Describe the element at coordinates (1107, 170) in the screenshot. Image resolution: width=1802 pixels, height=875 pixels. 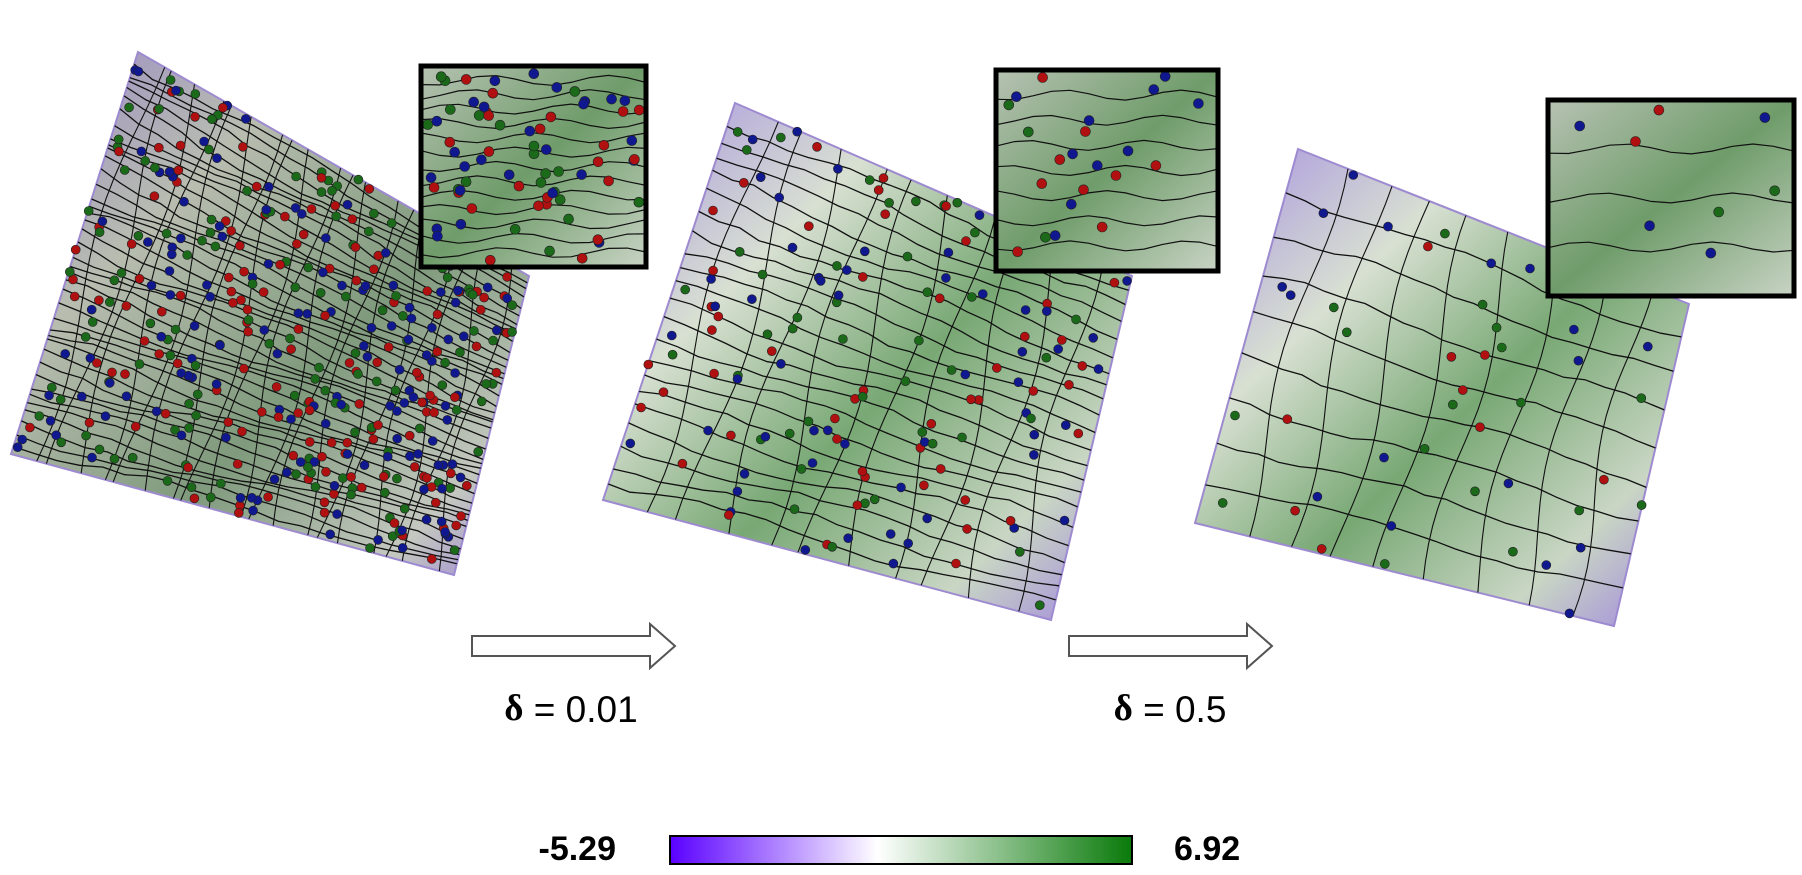
I see `inset` at that location.